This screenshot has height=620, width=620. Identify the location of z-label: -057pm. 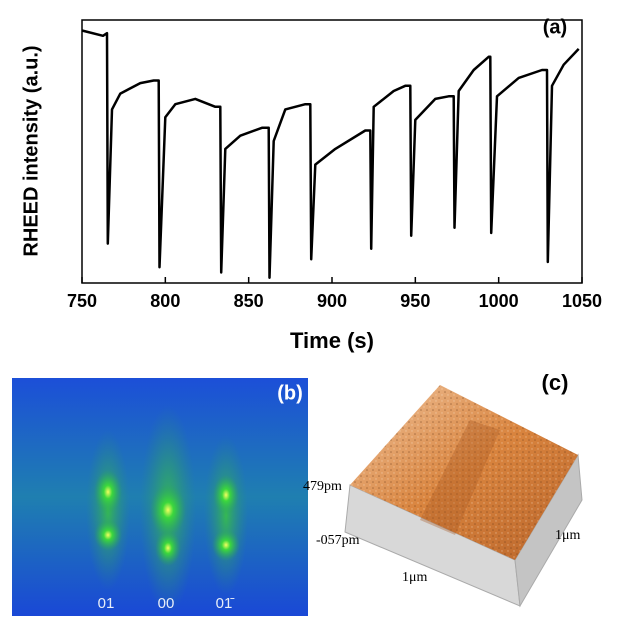
(338, 540).